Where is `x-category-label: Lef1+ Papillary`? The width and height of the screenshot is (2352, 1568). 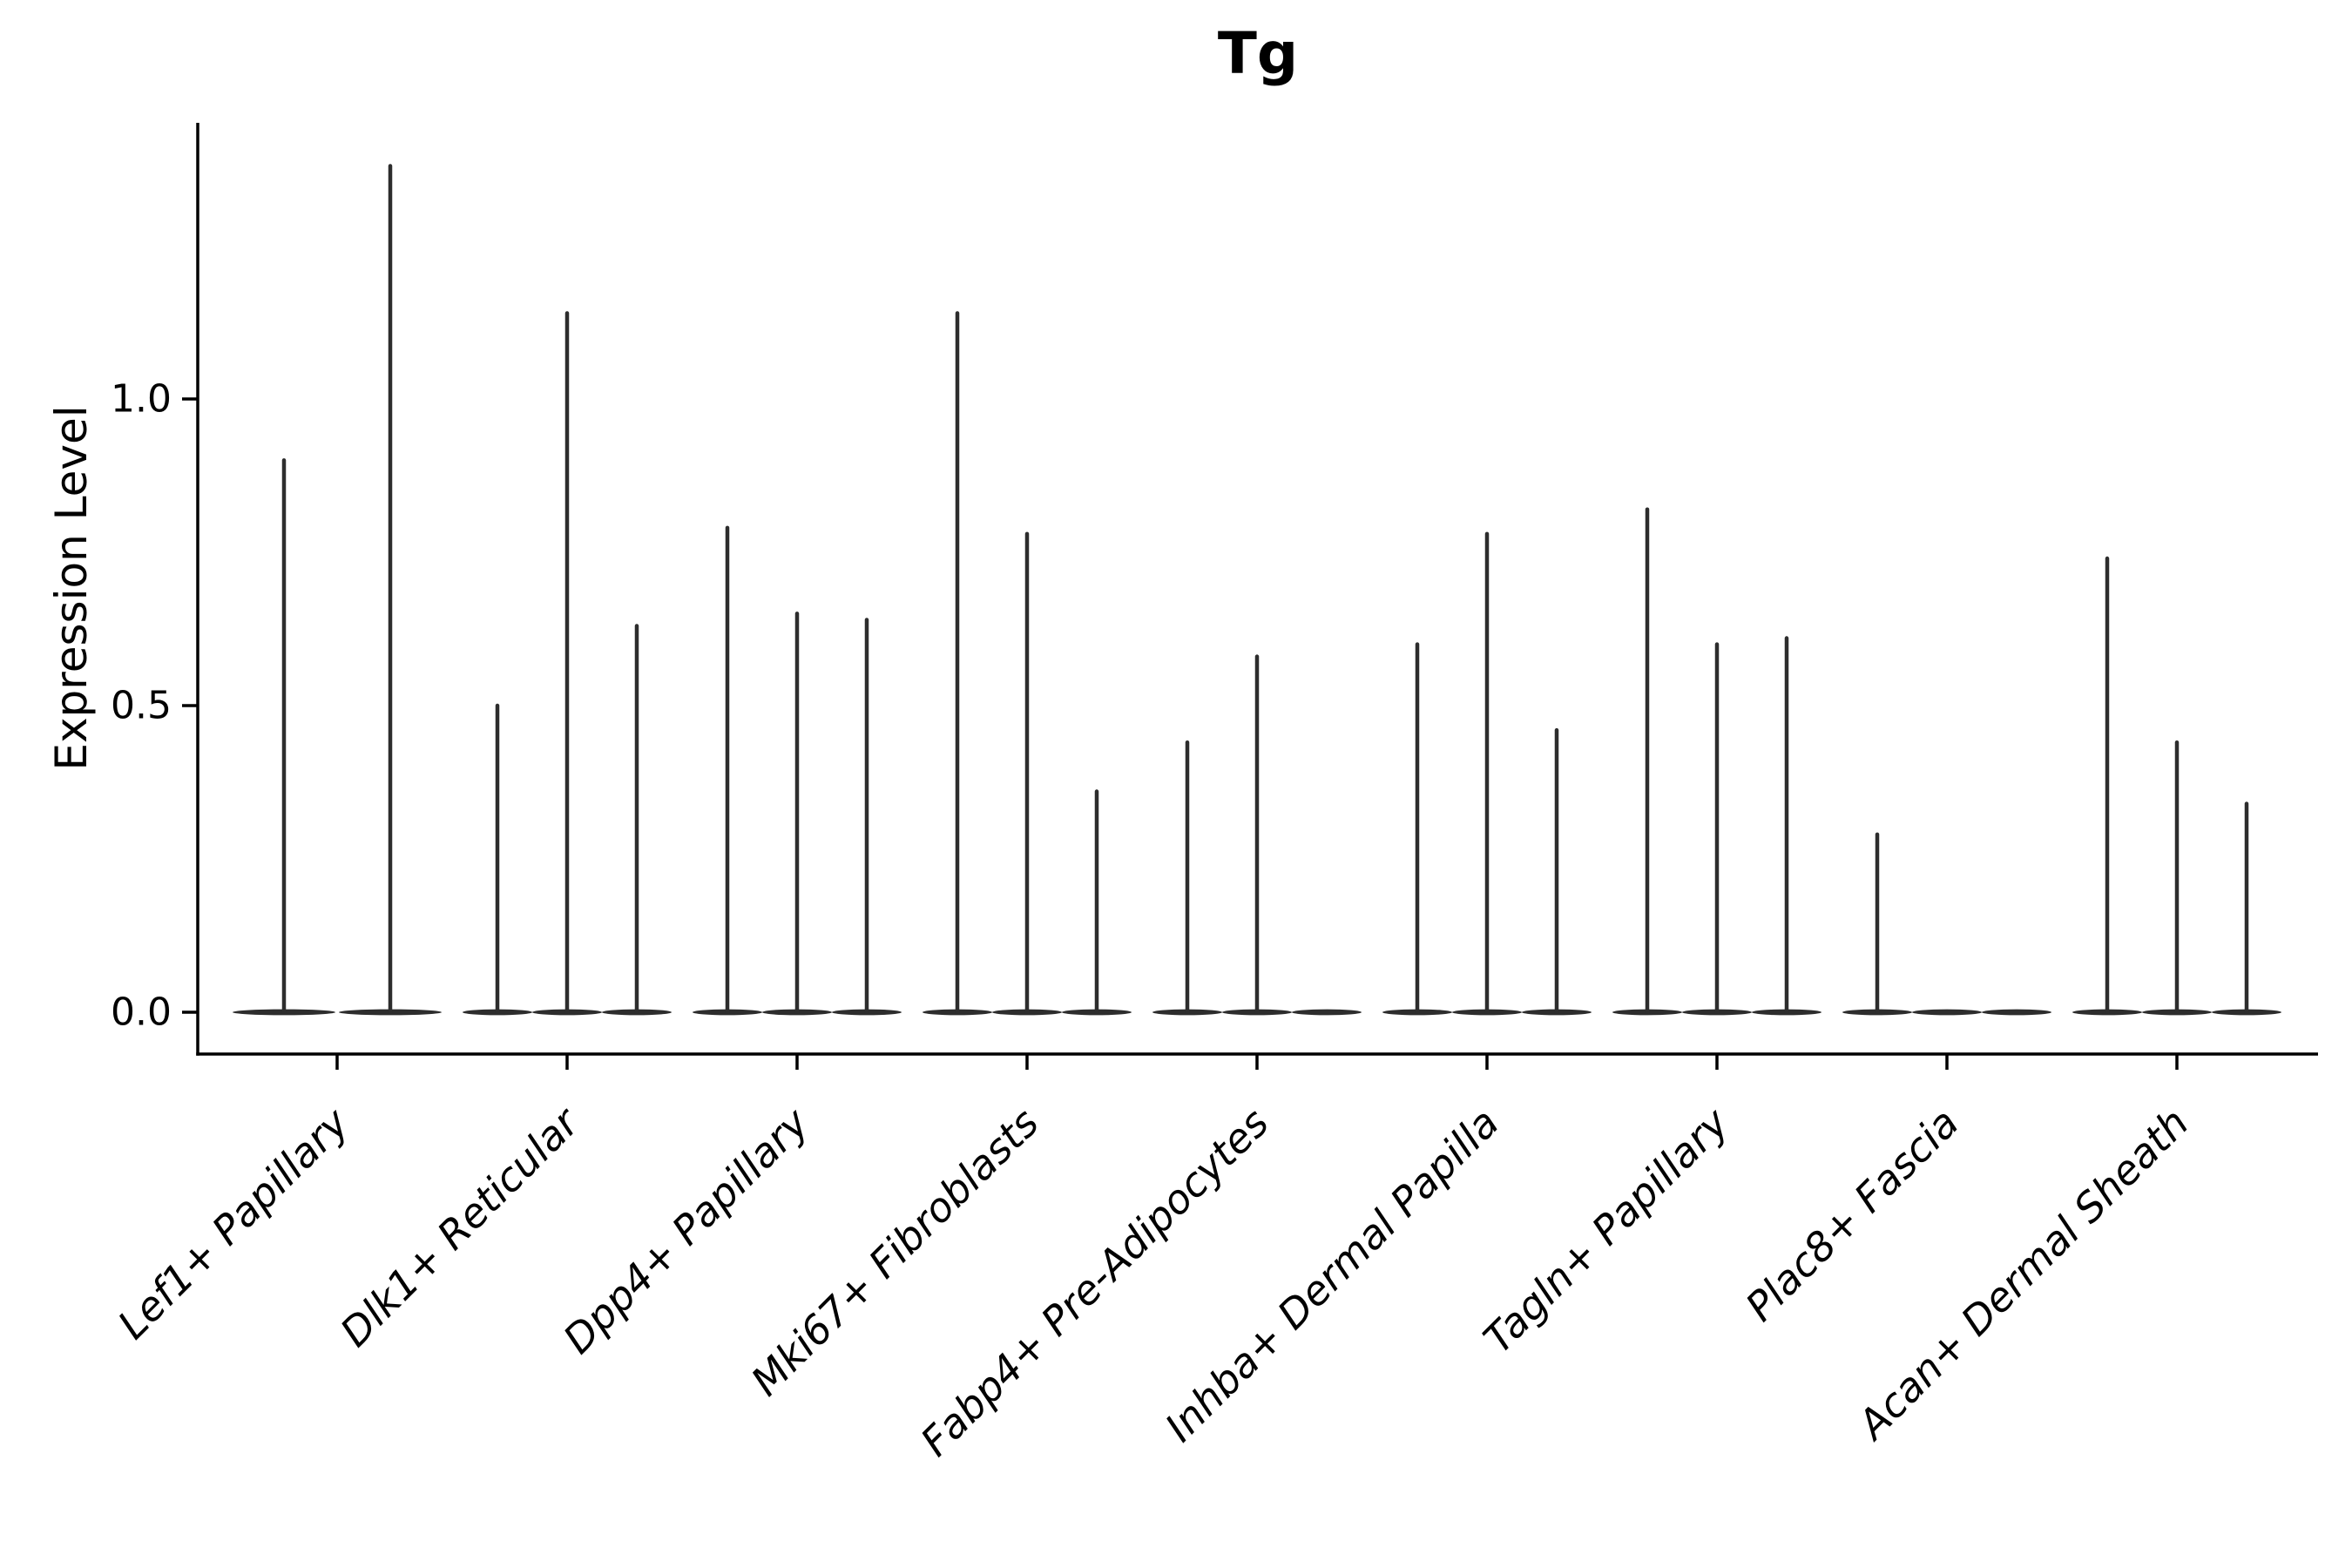
x-category-label: Lef1+ Papillary is located at coordinates (233, 1223).